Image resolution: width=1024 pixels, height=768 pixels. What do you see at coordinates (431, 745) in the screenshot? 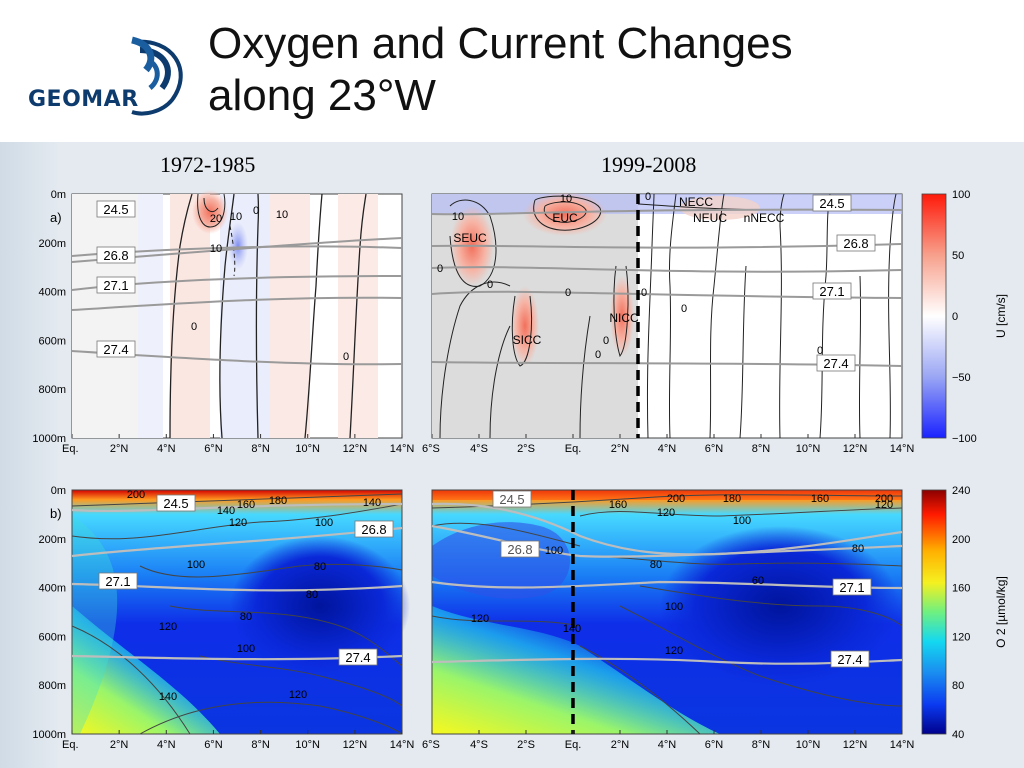
I see `x-tick-label: 6°S` at bounding box center [431, 745].